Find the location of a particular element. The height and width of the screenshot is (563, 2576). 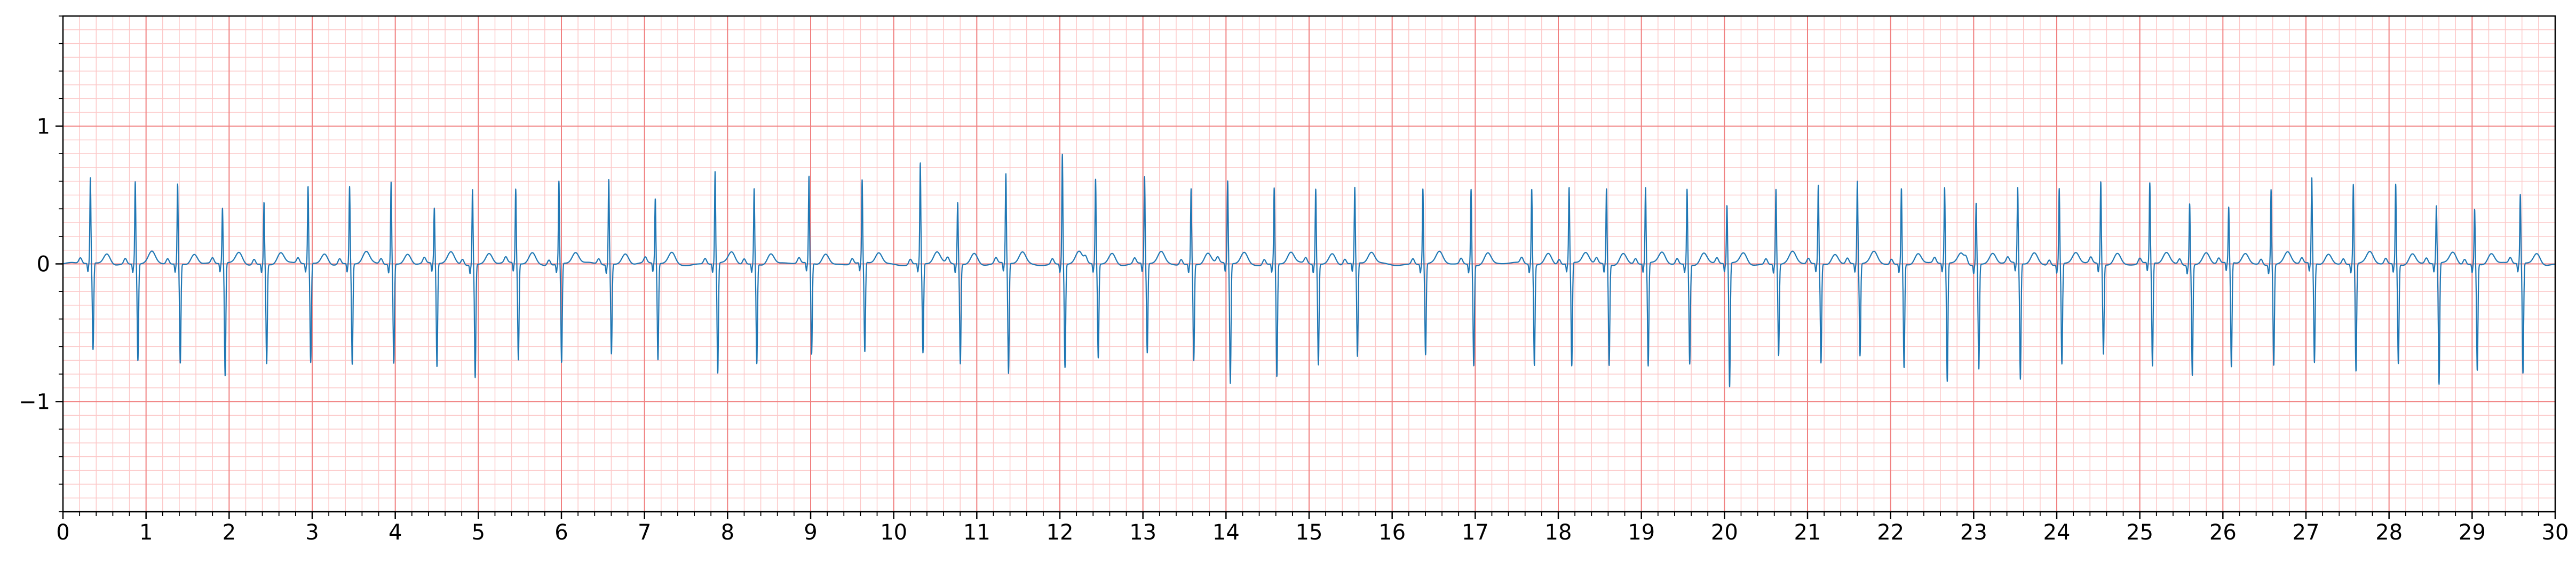

x-tick-label: 15 is located at coordinates (1309, 532).